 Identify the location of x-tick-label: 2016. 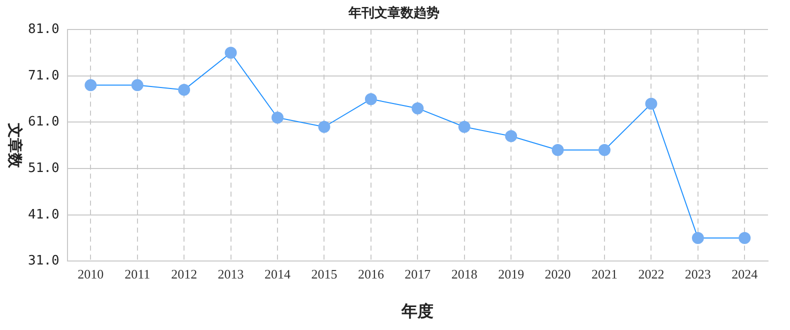
(371, 274).